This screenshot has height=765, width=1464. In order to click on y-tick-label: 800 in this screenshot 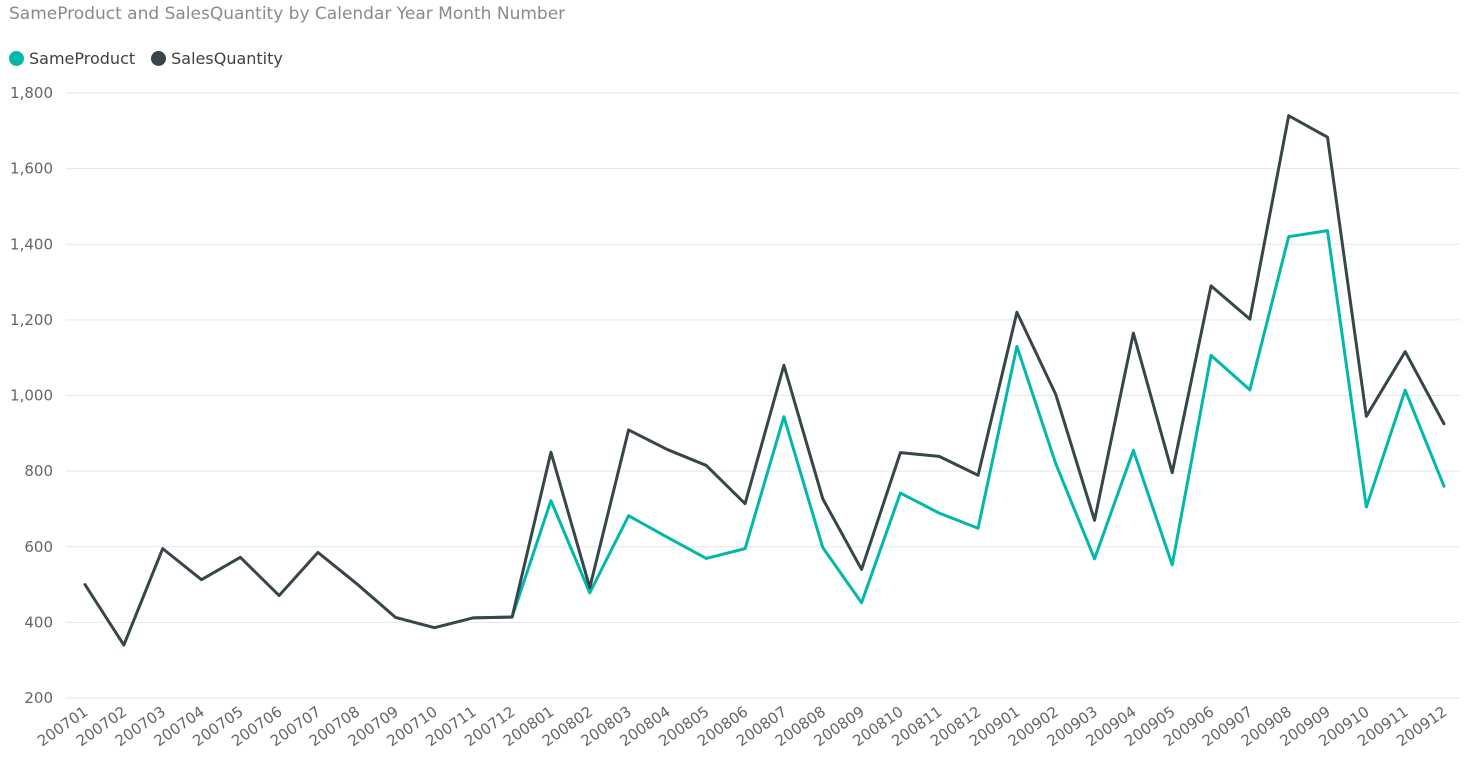, I will do `click(38, 471)`.